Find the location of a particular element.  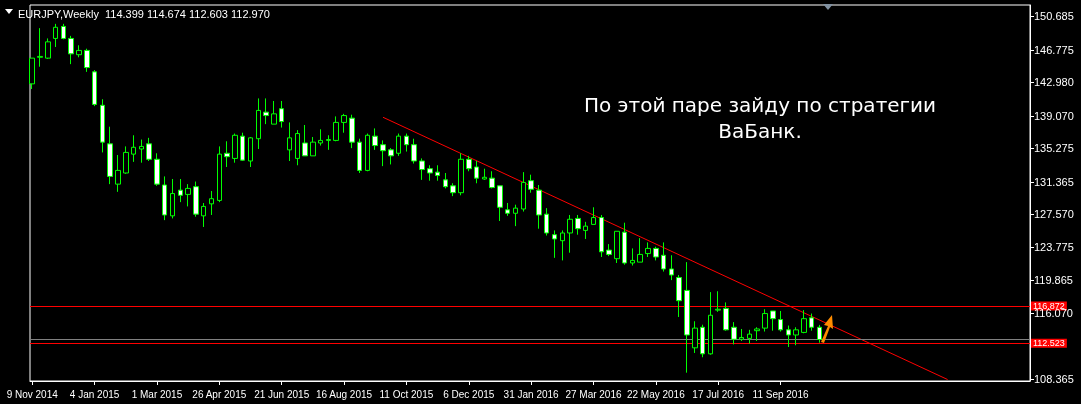

chart-title: EURJPY,Weekly 114.399 114.674 112.603 112.970 is located at coordinates (144, 13).